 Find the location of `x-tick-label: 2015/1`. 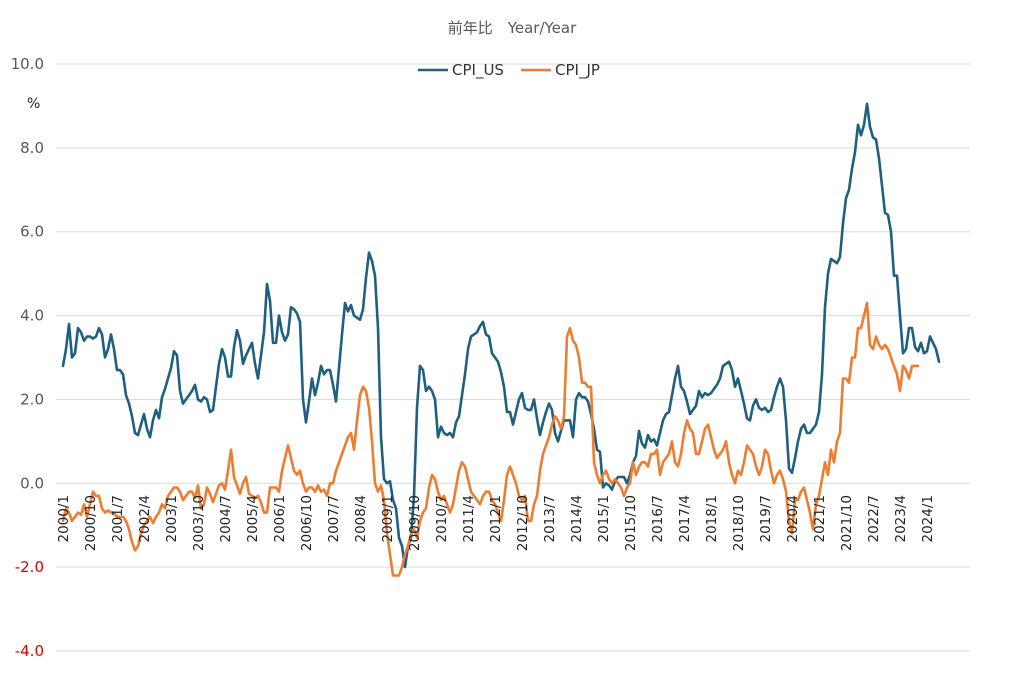

x-tick-label: 2015/1 is located at coordinates (604, 519).